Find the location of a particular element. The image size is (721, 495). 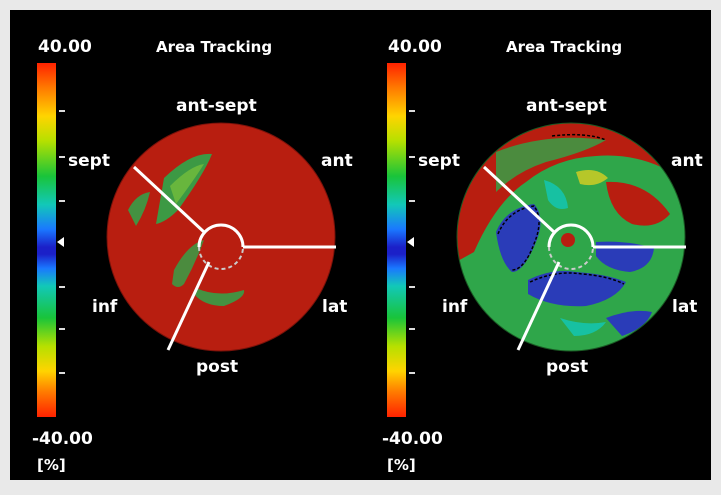

polar-map-left is located at coordinates (221, 237).